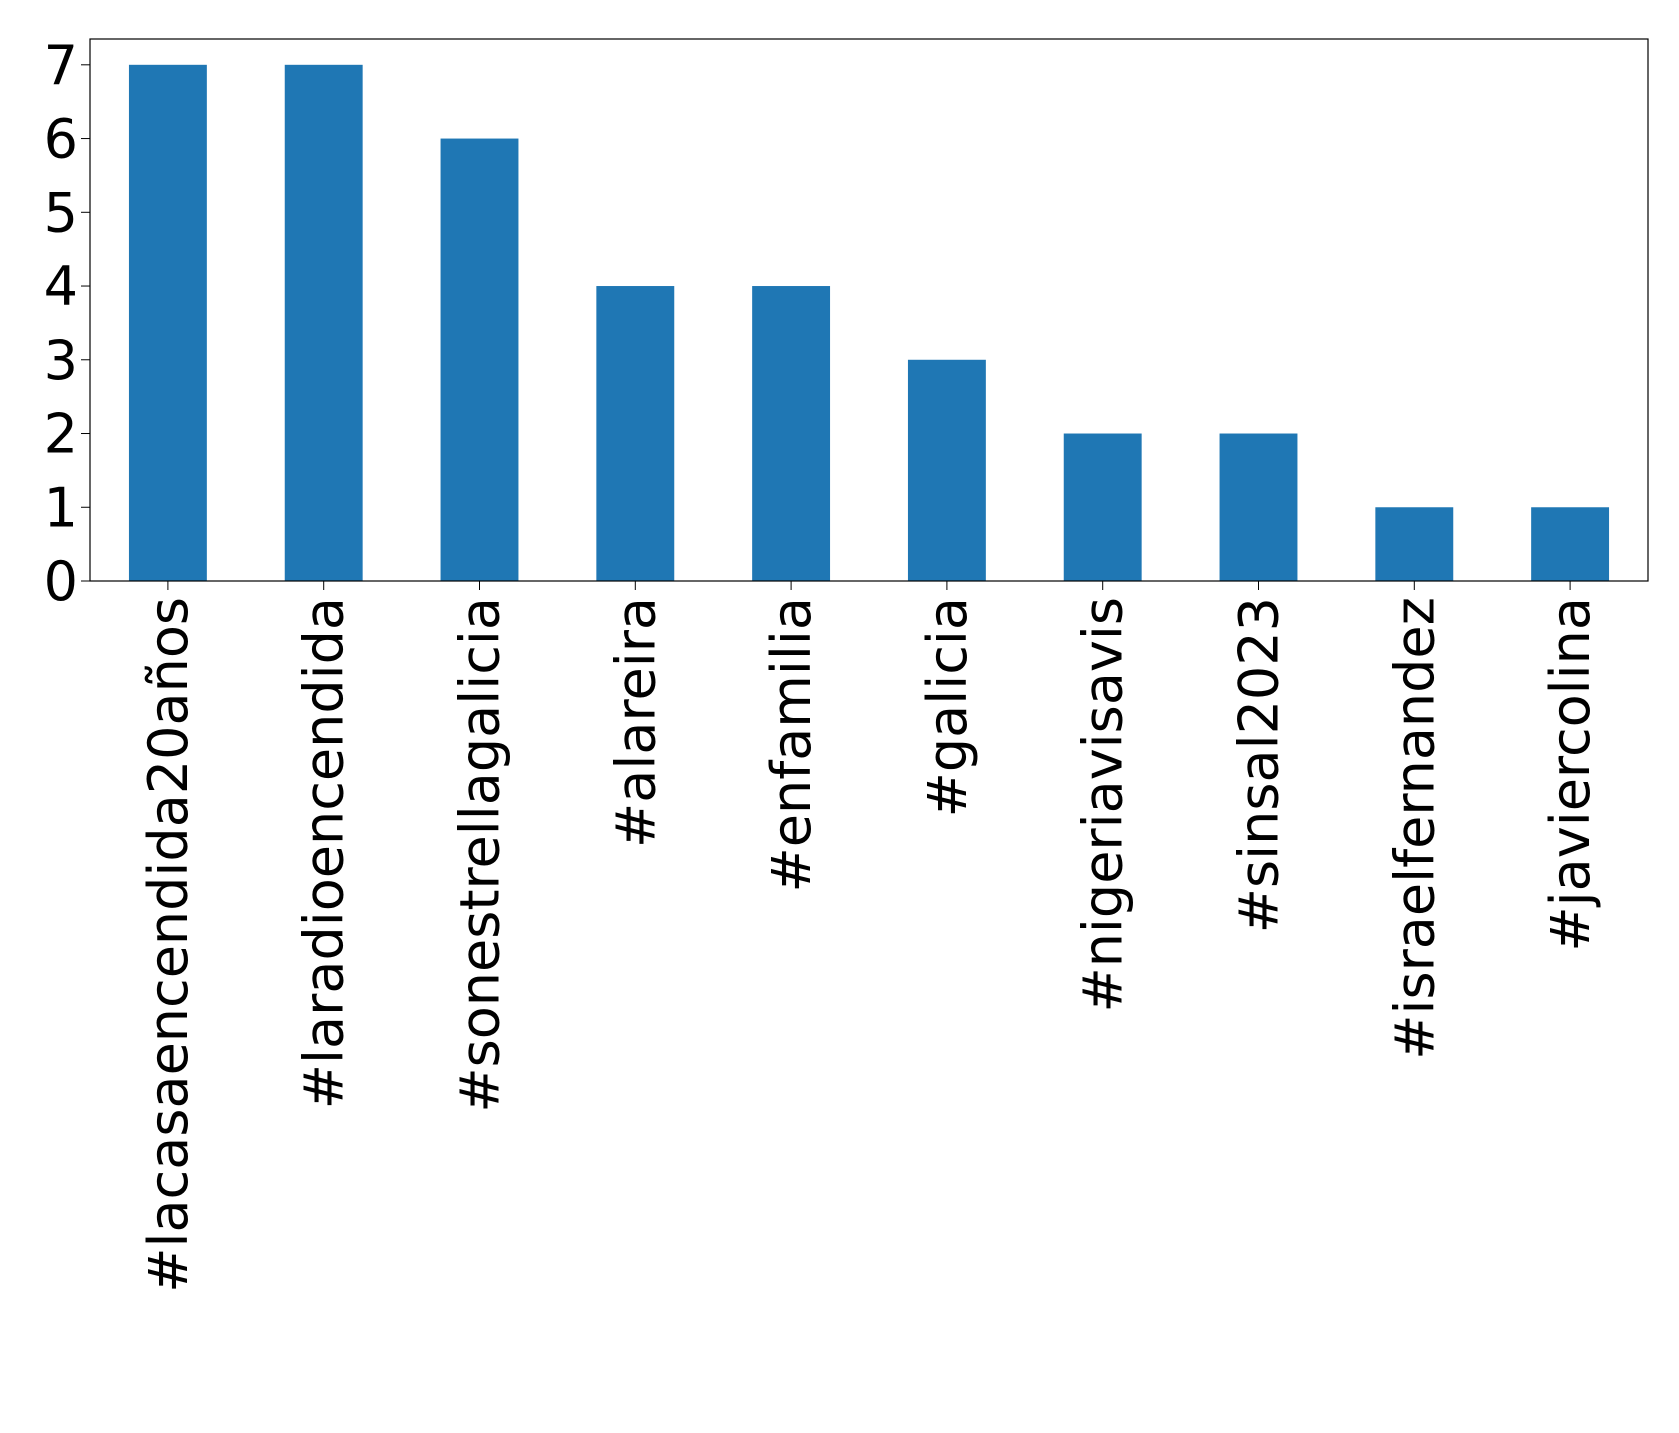  I want to click on x-tick-label: #sinsal2023, so click(1259, 765).